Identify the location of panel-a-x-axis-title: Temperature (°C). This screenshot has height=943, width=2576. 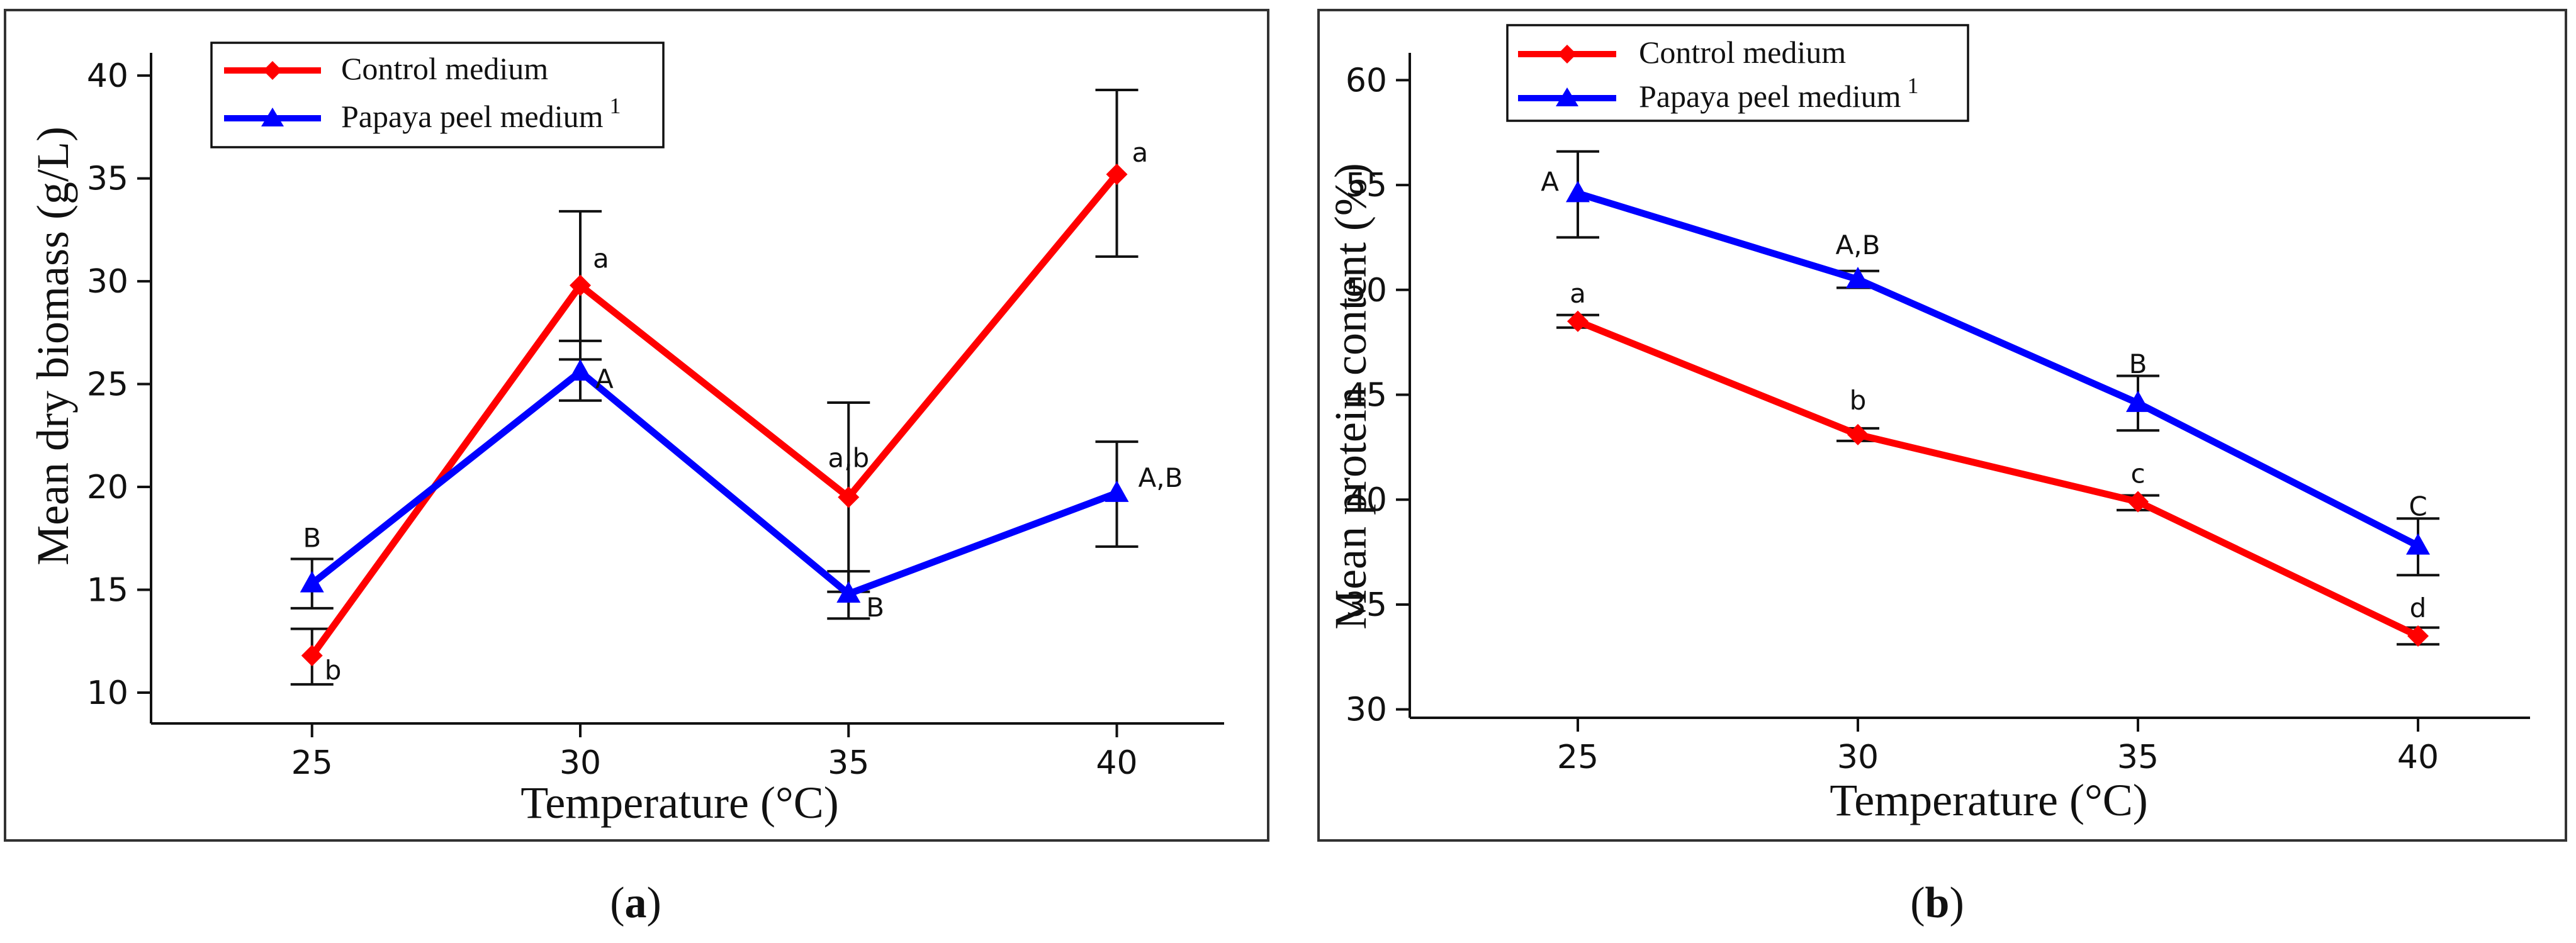
(679, 803).